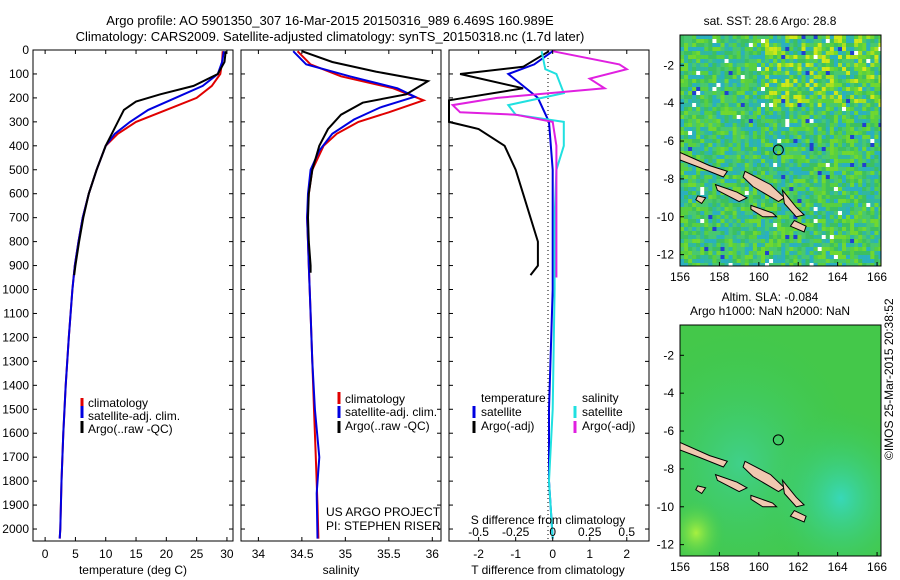  What do you see at coordinates (731, 193) in the screenshot?
I see `island` at bounding box center [731, 193].